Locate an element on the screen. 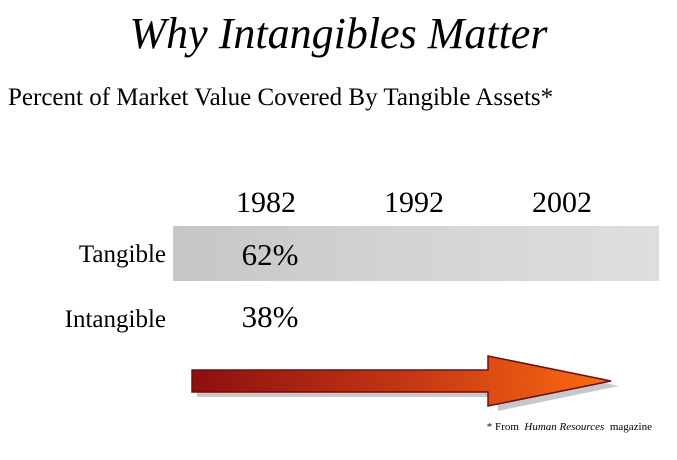 This screenshot has height=460, width=677. footnote-source: Human Resources is located at coordinates (564, 427).